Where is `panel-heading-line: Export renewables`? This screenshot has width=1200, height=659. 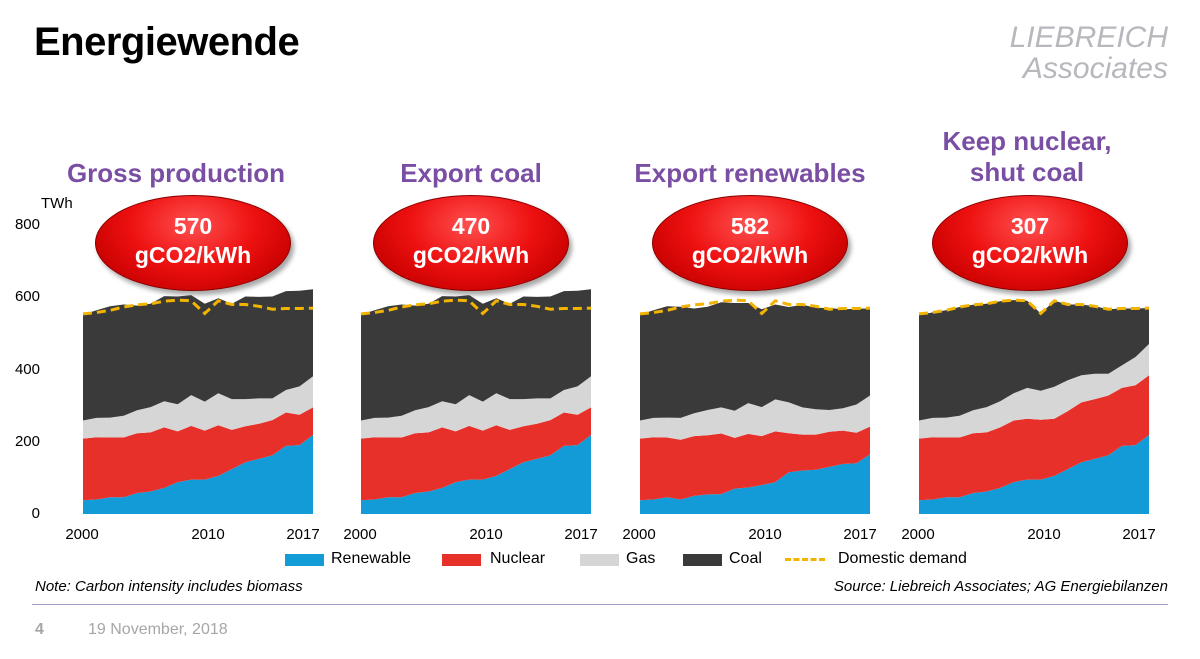
panel-heading-line: Export renewables is located at coordinates (750, 173).